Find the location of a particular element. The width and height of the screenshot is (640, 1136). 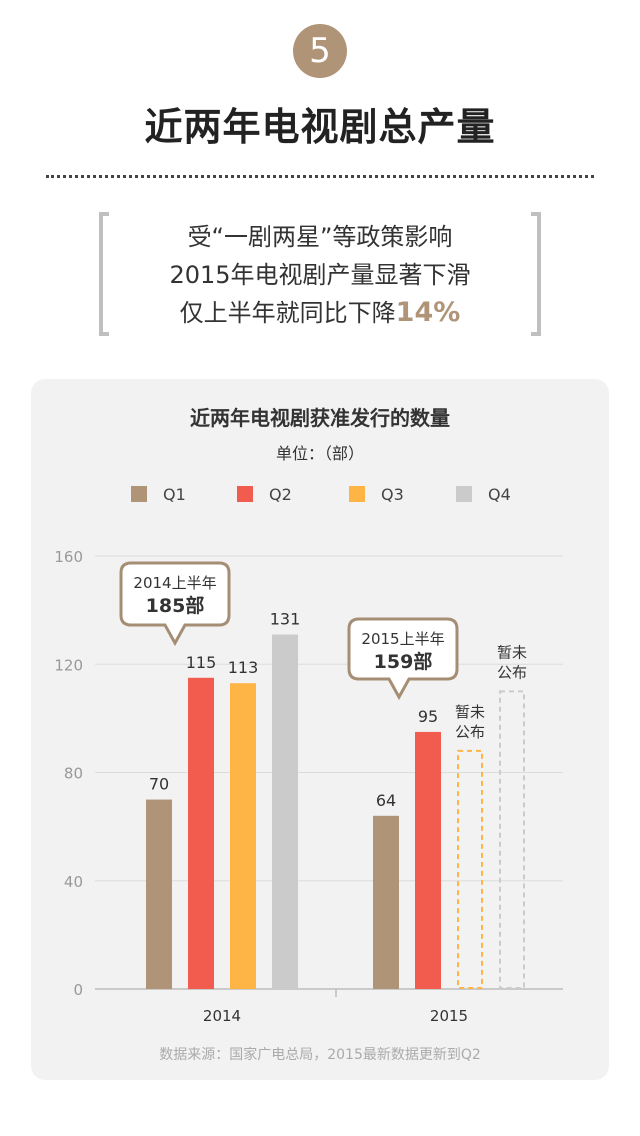

data-label: 70 is located at coordinates (159, 784).